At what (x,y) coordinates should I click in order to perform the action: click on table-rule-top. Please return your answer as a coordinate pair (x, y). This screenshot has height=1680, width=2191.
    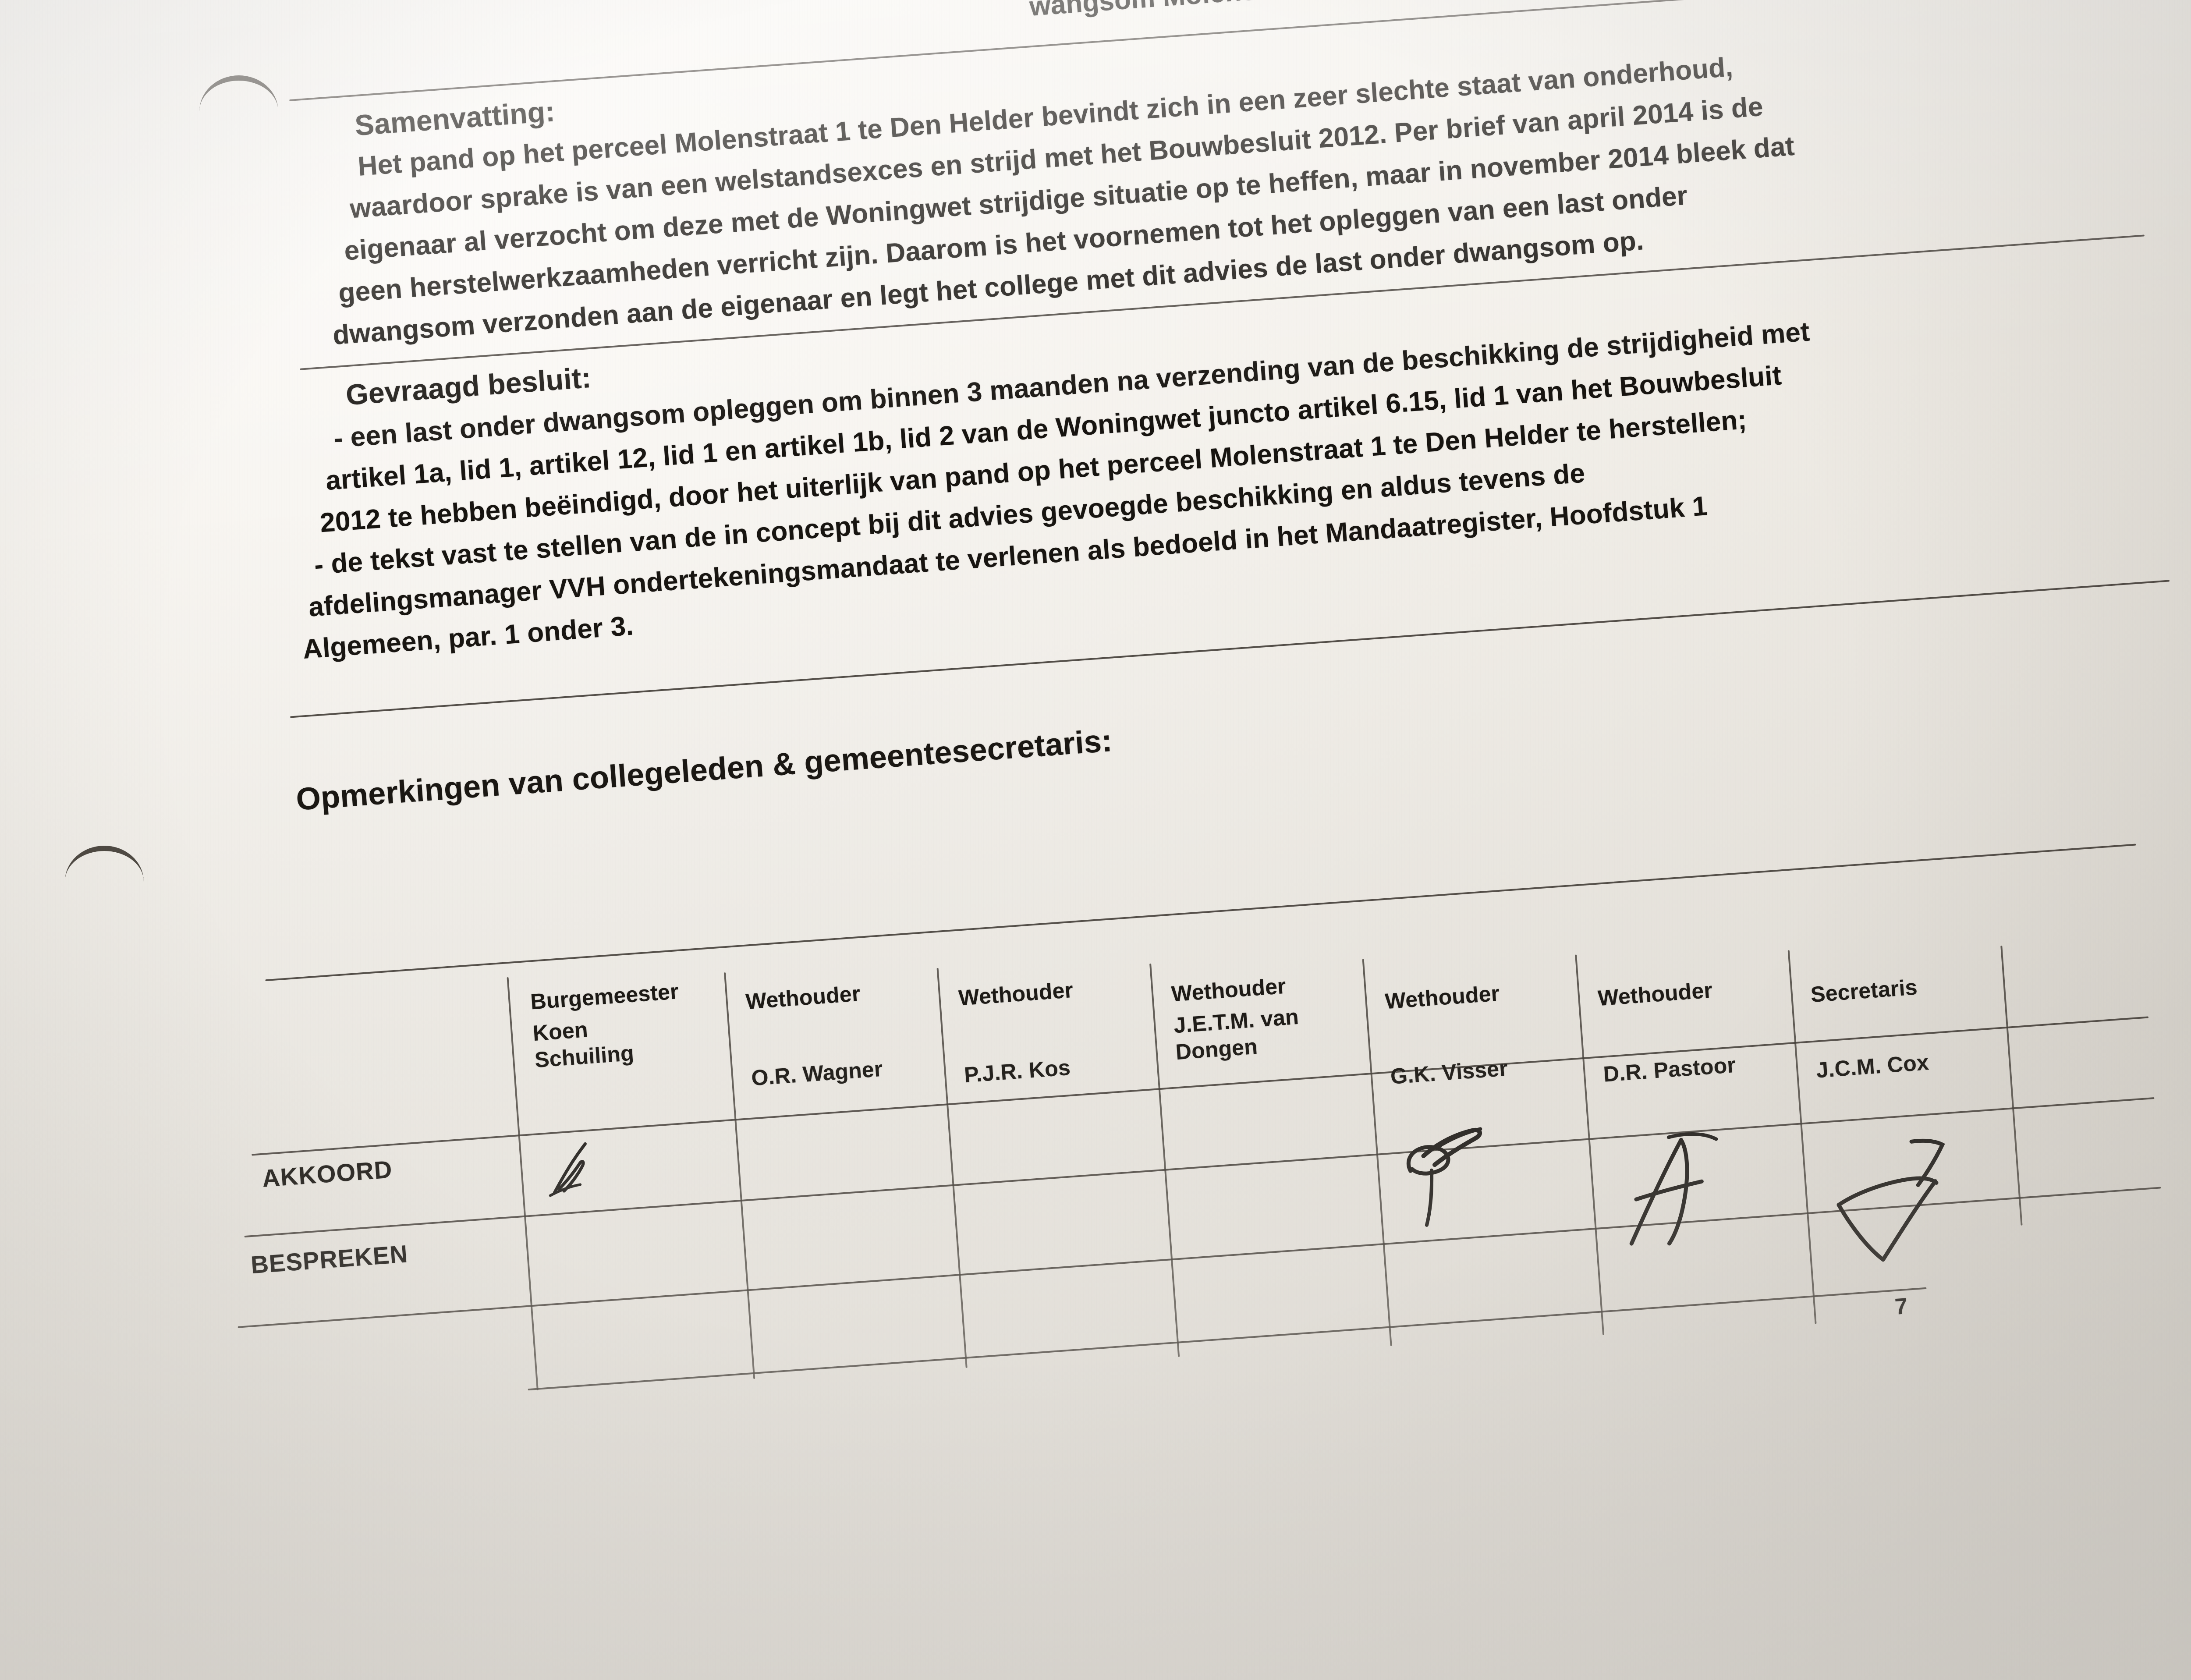
    Looking at the image, I should click on (1200, 913).